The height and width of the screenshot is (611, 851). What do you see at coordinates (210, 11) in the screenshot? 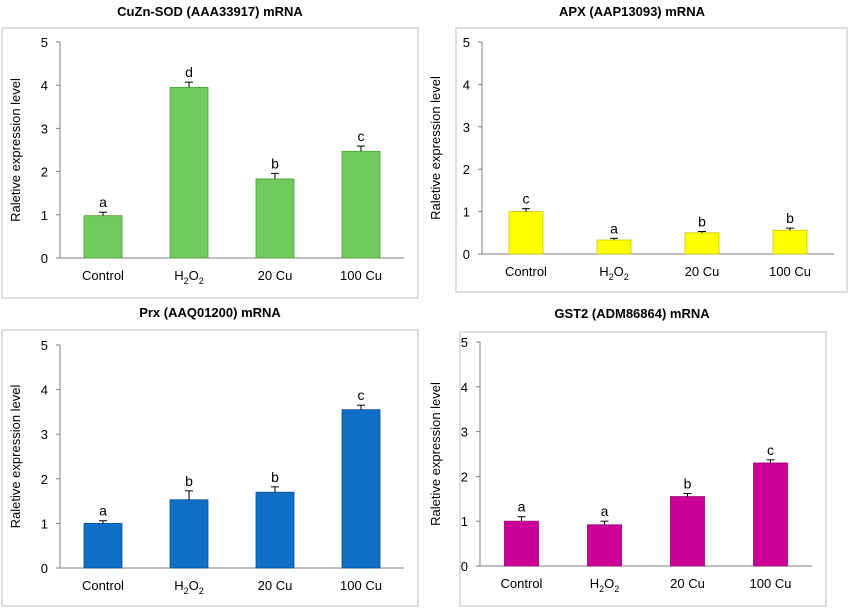
I see `chart-title: CuZn-SOD (AAA33917) mRNA` at bounding box center [210, 11].